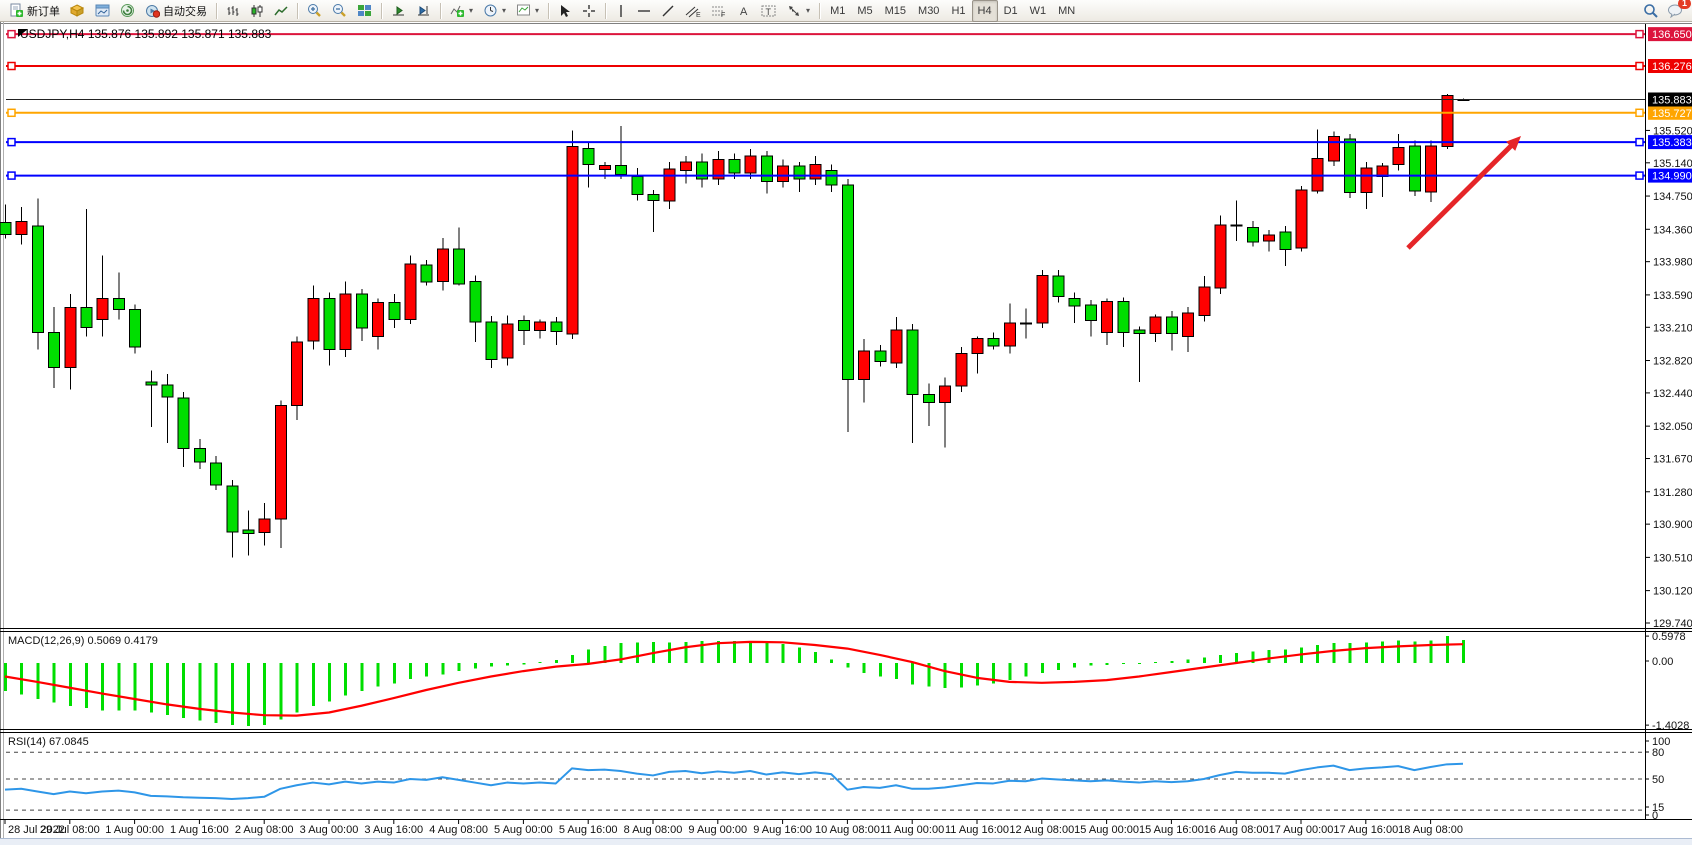 This screenshot has height=845, width=1692. What do you see at coordinates (36, 830) in the screenshot?
I see `svg-text: 28 Jul 2022` at bounding box center [36, 830].